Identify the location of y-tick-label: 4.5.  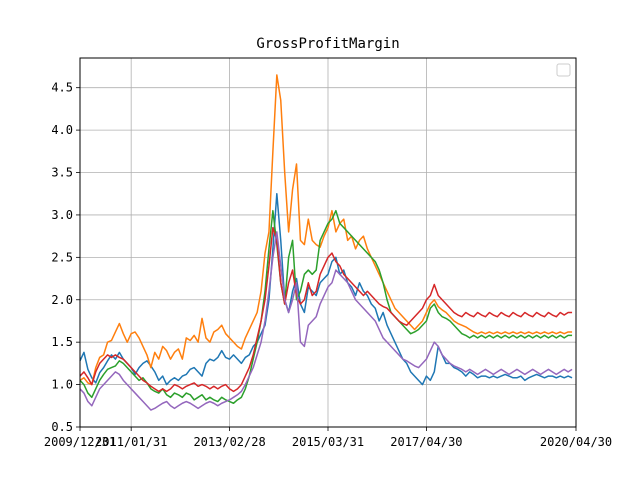
(62, 88).